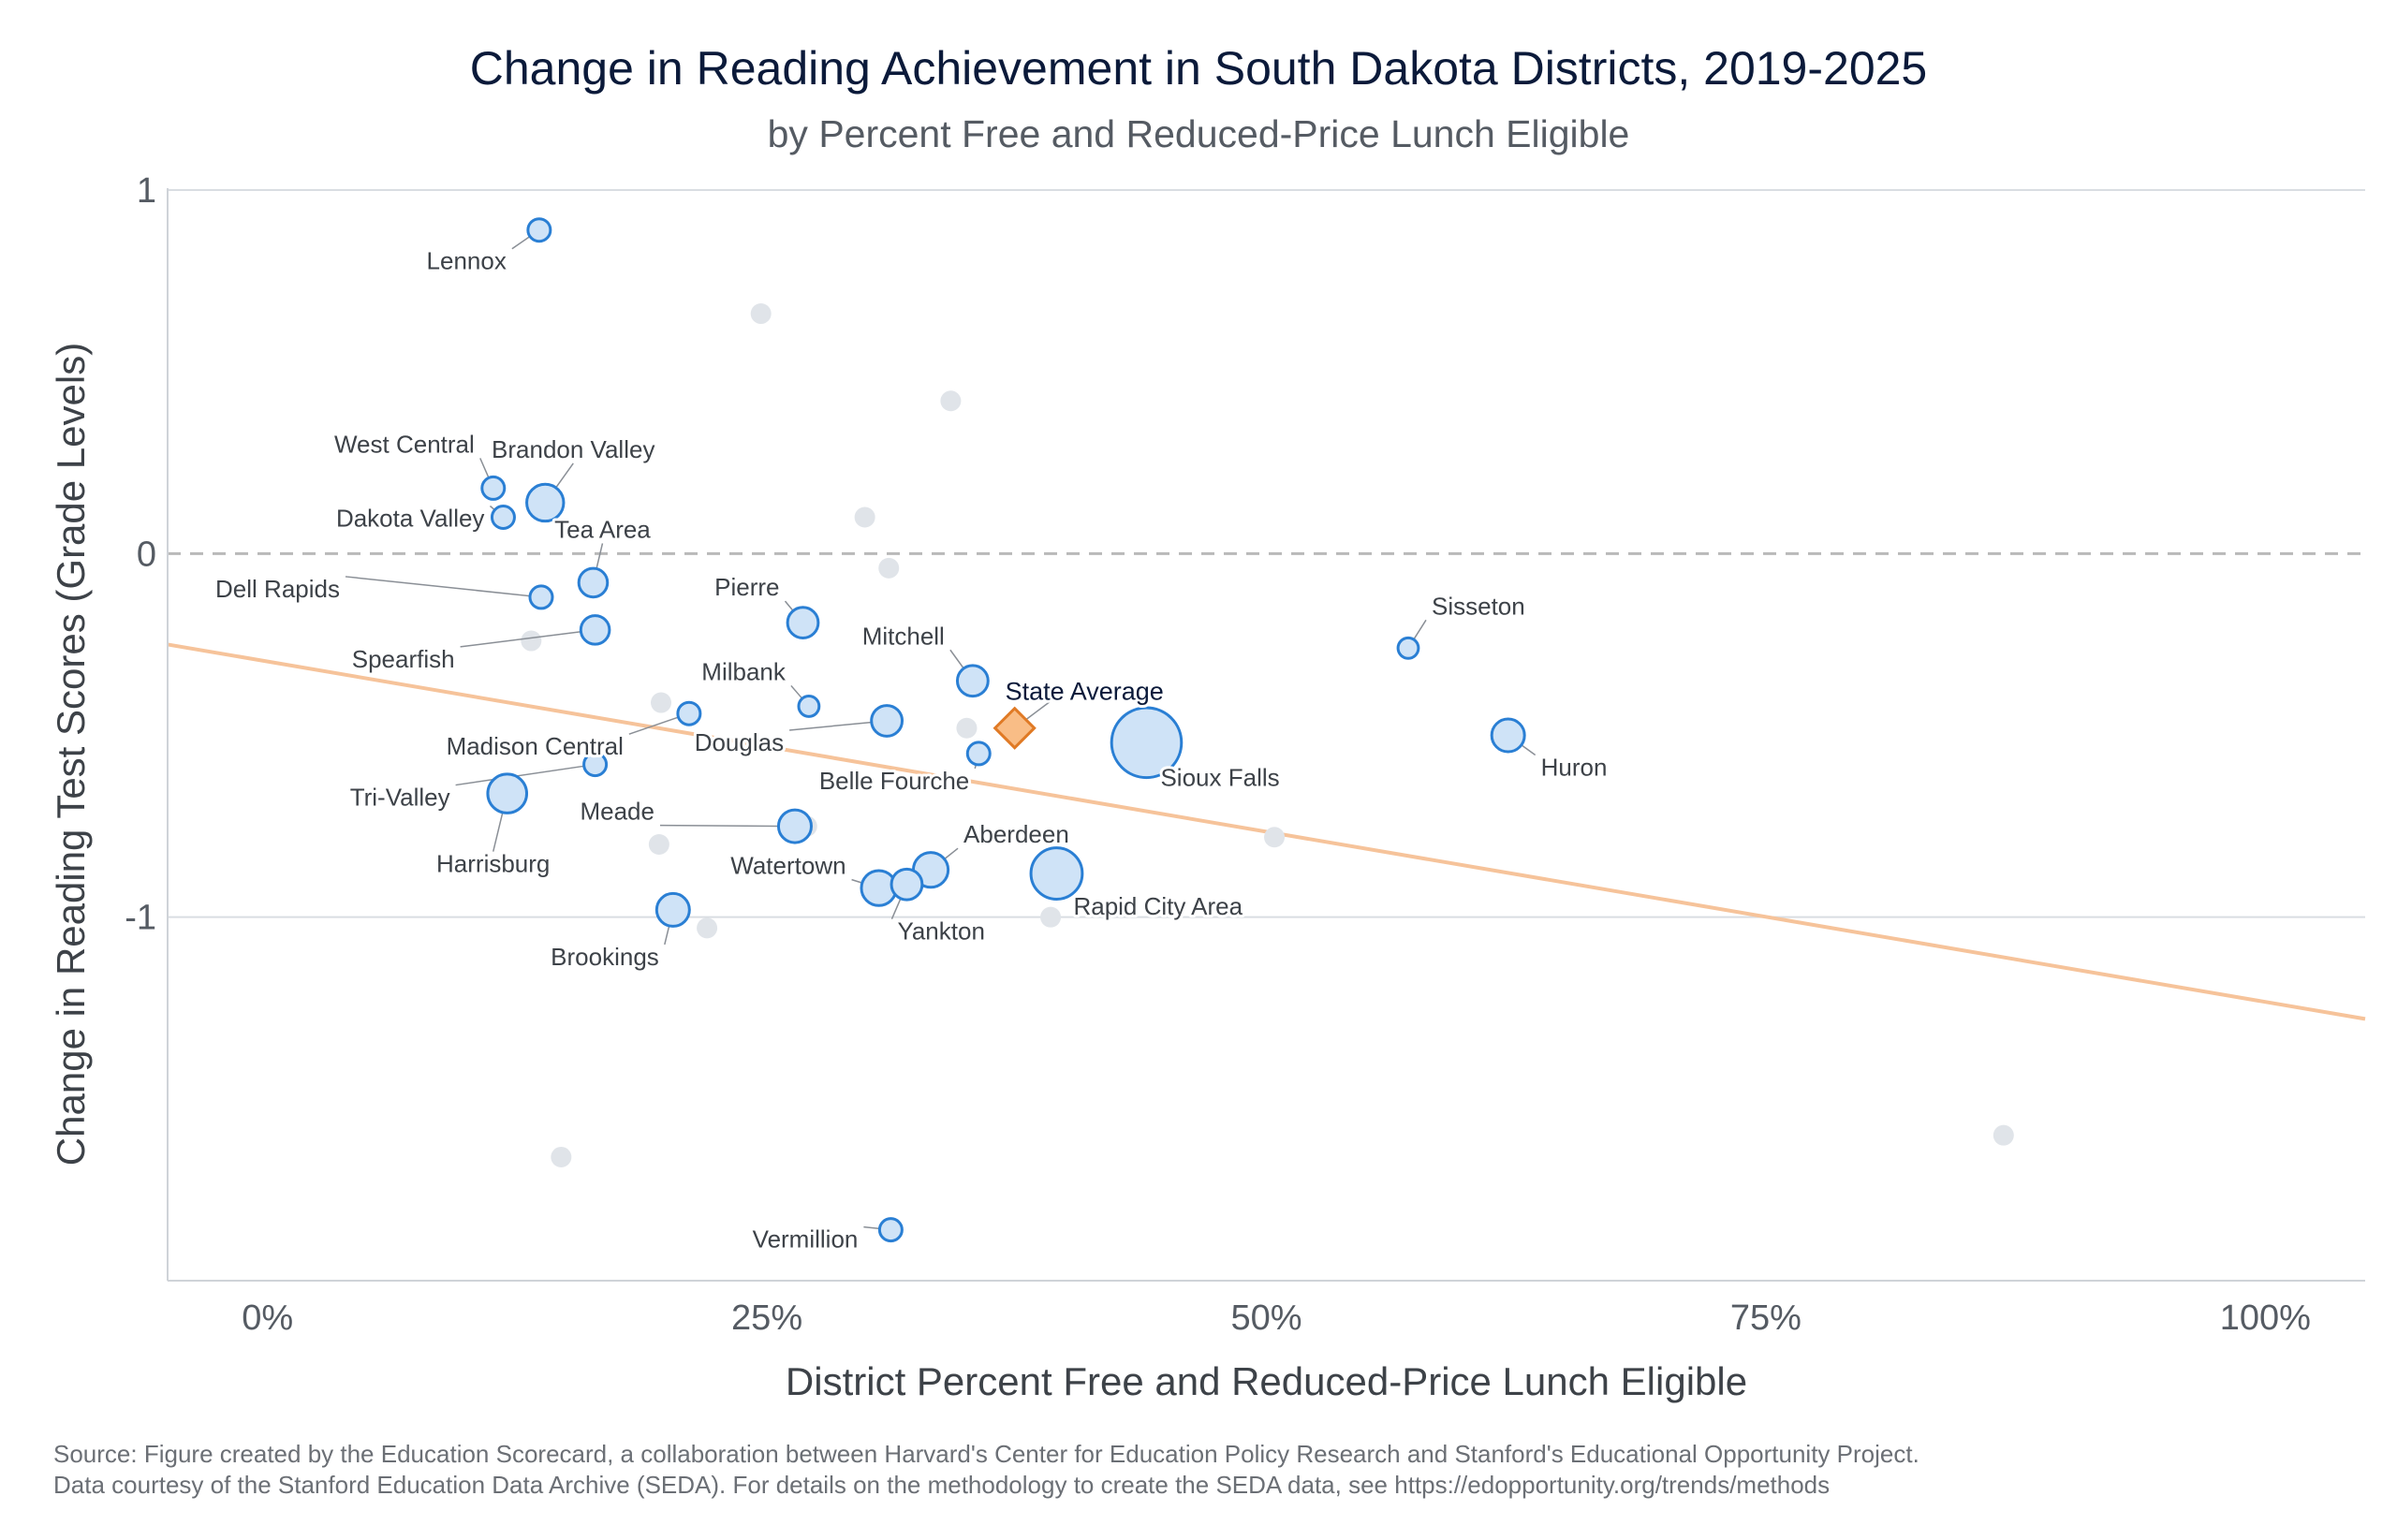 The height and width of the screenshot is (1540, 2397). Describe the element at coordinates (894, 781) in the screenshot. I see `district-label: Belle Fourche` at that location.